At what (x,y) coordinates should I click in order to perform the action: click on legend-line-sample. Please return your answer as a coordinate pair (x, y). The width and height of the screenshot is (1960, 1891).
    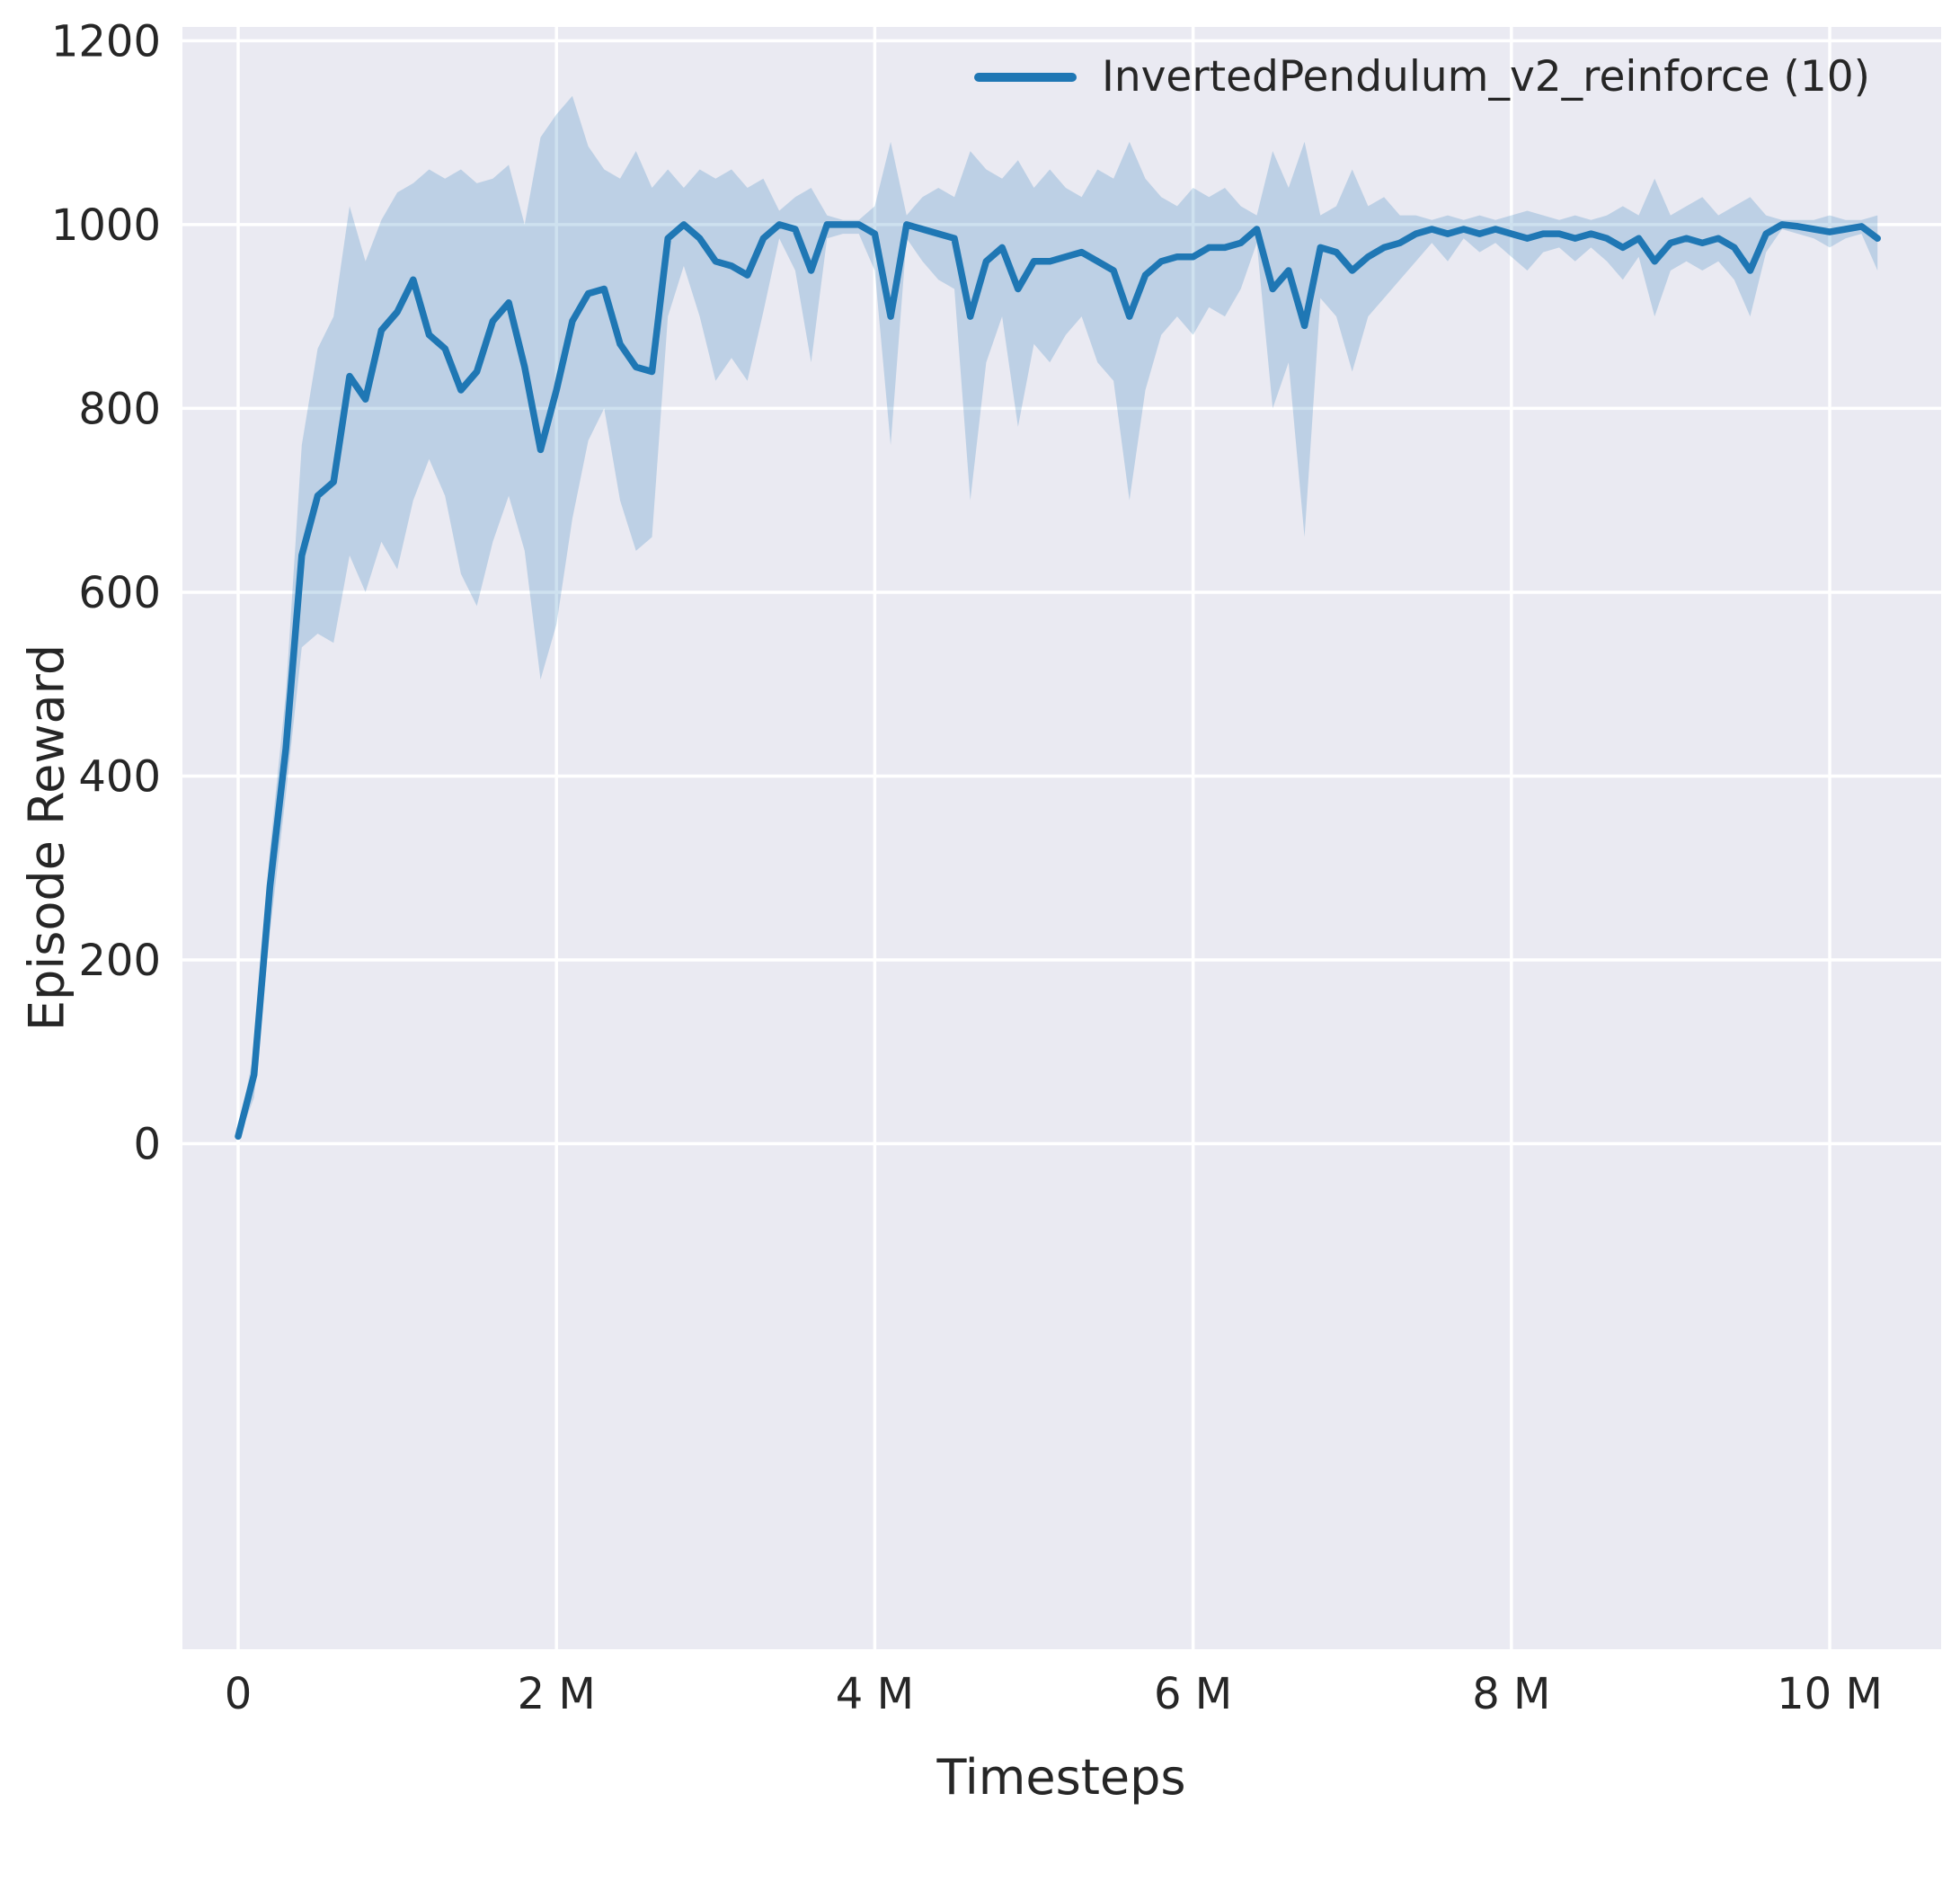
    Looking at the image, I should click on (1025, 77).